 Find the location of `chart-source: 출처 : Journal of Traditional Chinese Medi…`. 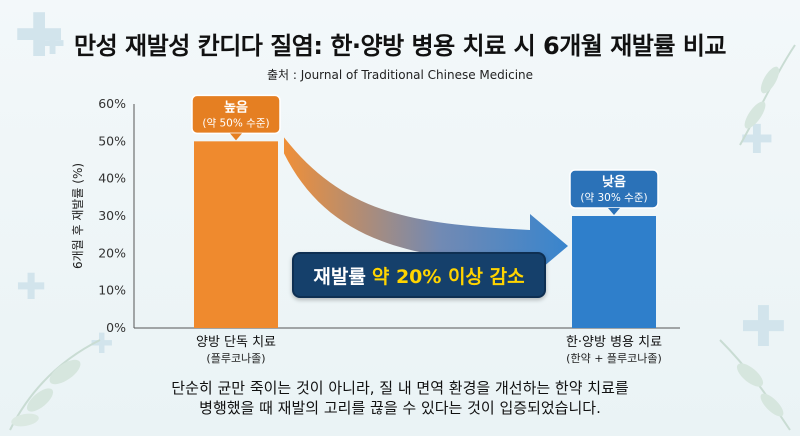

chart-source: 출처 : Journal of Traditional Chinese Medi… is located at coordinates (400, 75).